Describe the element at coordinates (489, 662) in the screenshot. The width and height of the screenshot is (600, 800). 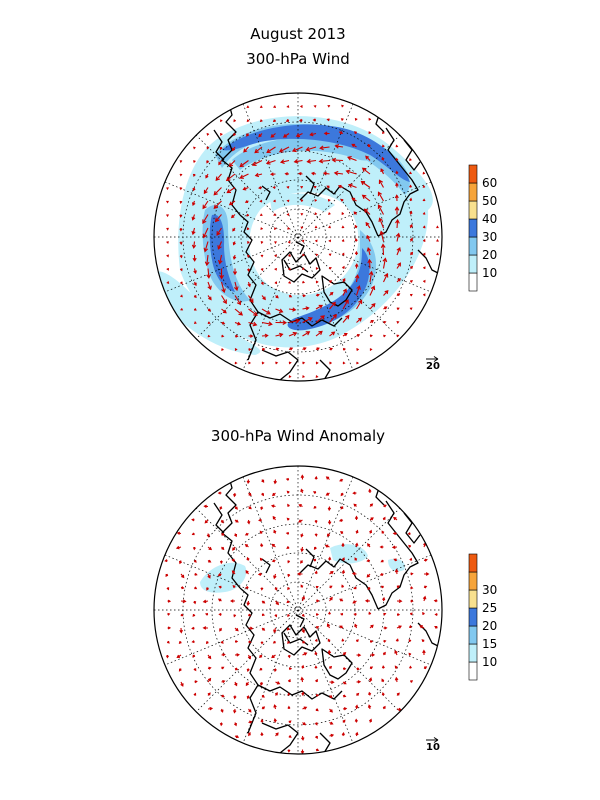
I see `colorbar-tick-label: 10` at that location.